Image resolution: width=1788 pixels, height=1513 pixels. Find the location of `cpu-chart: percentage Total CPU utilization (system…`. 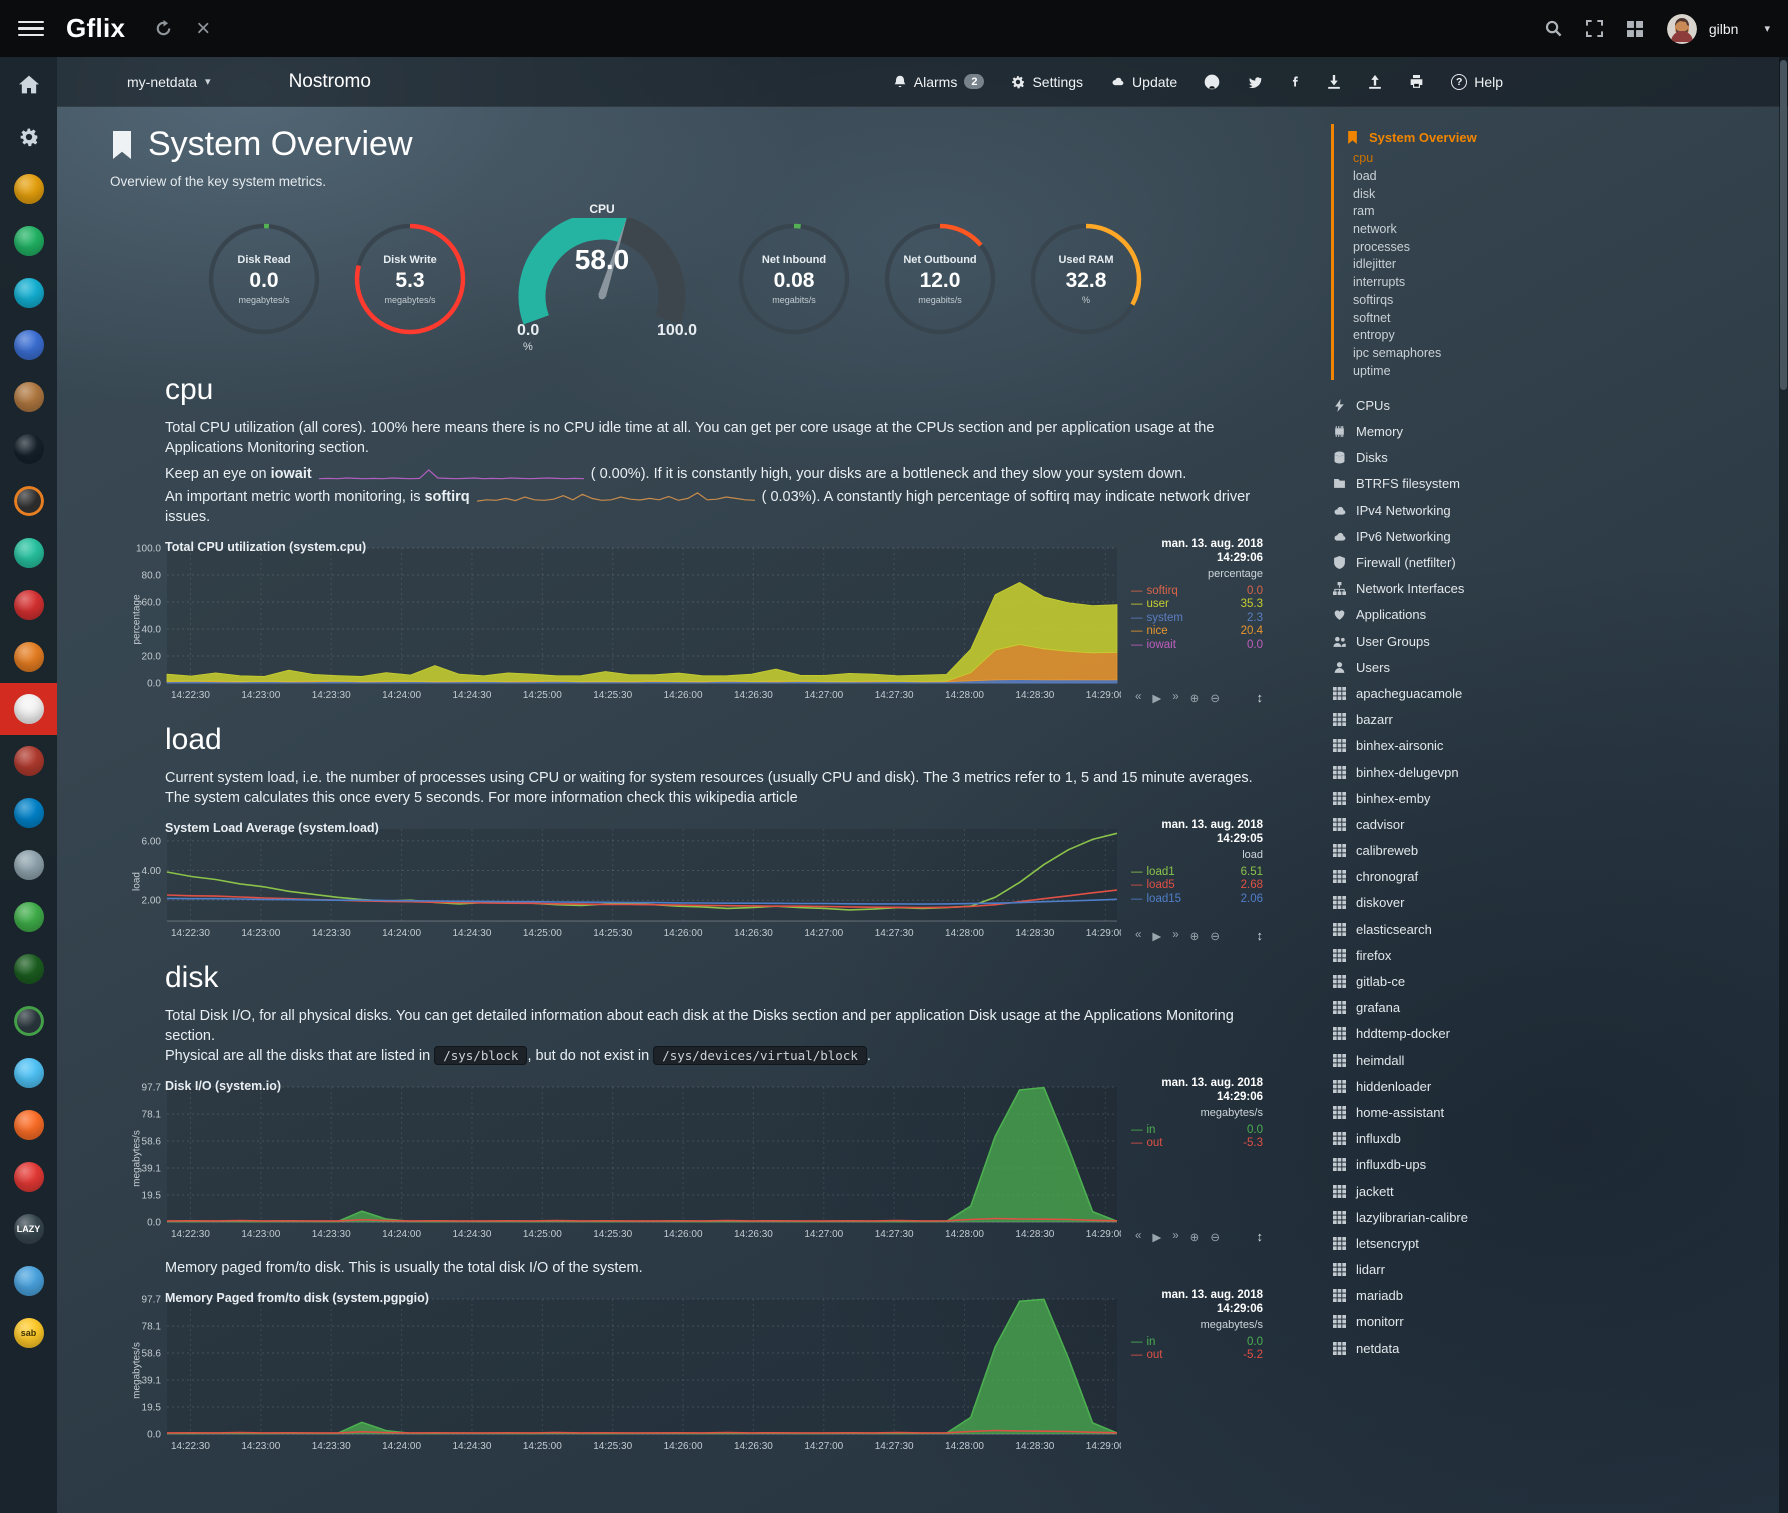

cpu-chart: percentage Total CPU utilization (system… is located at coordinates (698, 621).